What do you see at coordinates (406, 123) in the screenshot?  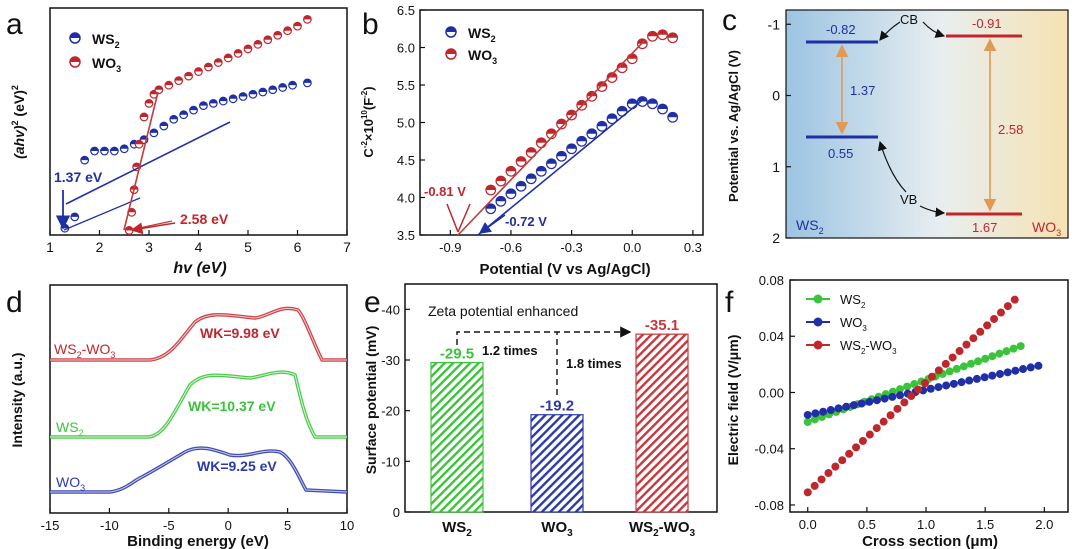 I see `y-tick-label-b: 5.0` at bounding box center [406, 123].